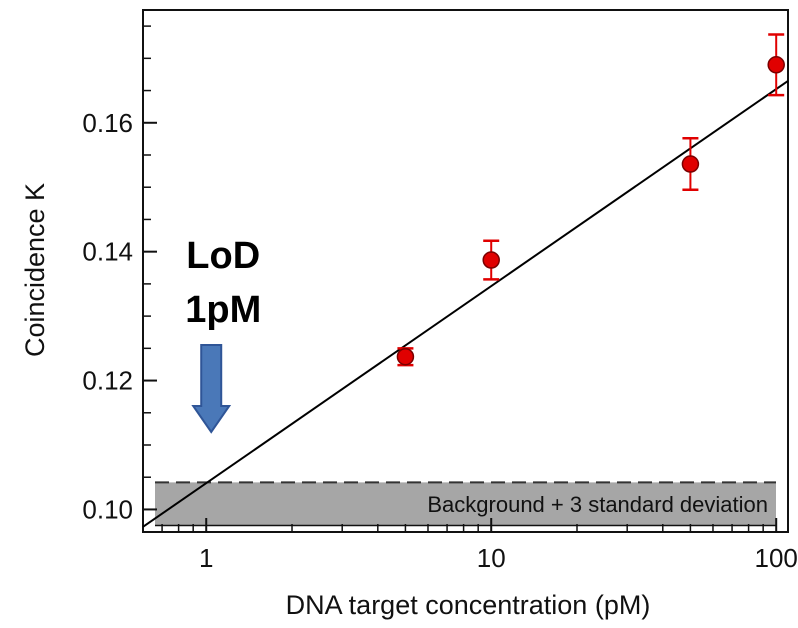 This screenshot has height=628, width=798. I want to click on background-band, so click(465, 504).